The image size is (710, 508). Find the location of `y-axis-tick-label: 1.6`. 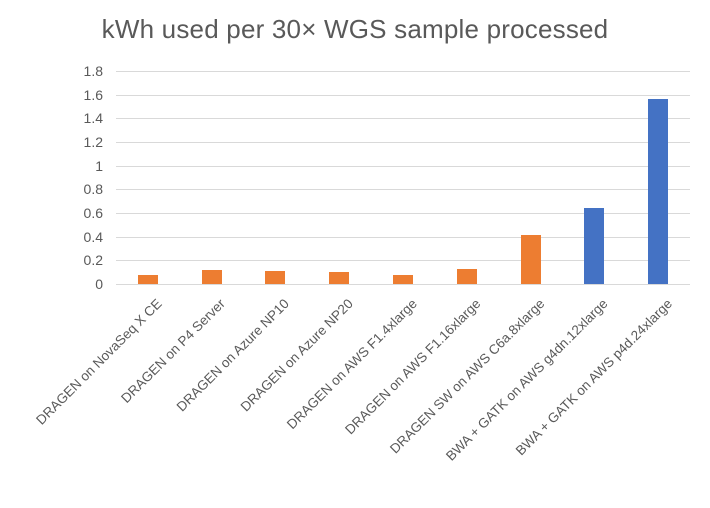

y-axis-tick-label: 1.6 is located at coordinates (93, 94).